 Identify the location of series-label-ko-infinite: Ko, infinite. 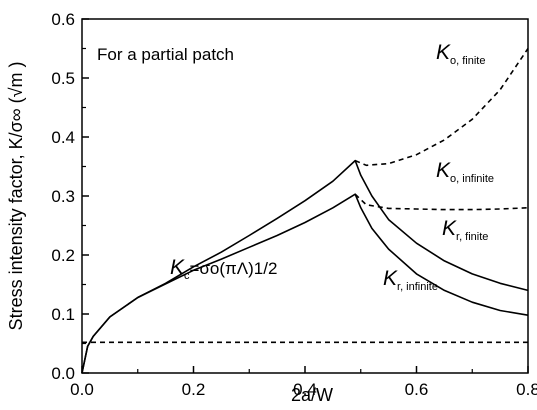
(465, 172).